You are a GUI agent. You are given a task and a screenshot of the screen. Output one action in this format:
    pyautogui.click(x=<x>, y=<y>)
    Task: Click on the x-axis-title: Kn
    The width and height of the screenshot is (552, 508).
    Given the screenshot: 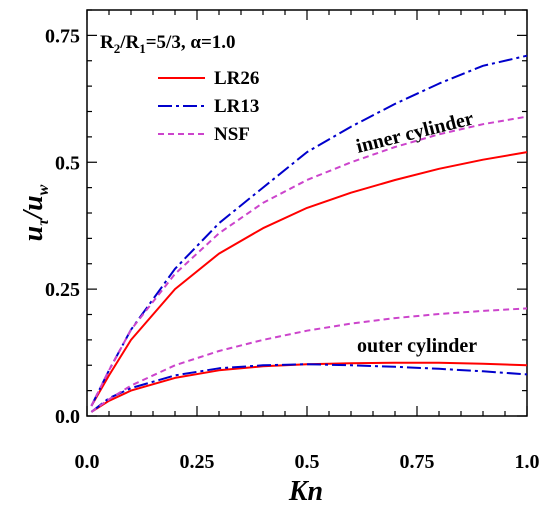 What is the action you would take?
    pyautogui.click(x=305, y=491)
    